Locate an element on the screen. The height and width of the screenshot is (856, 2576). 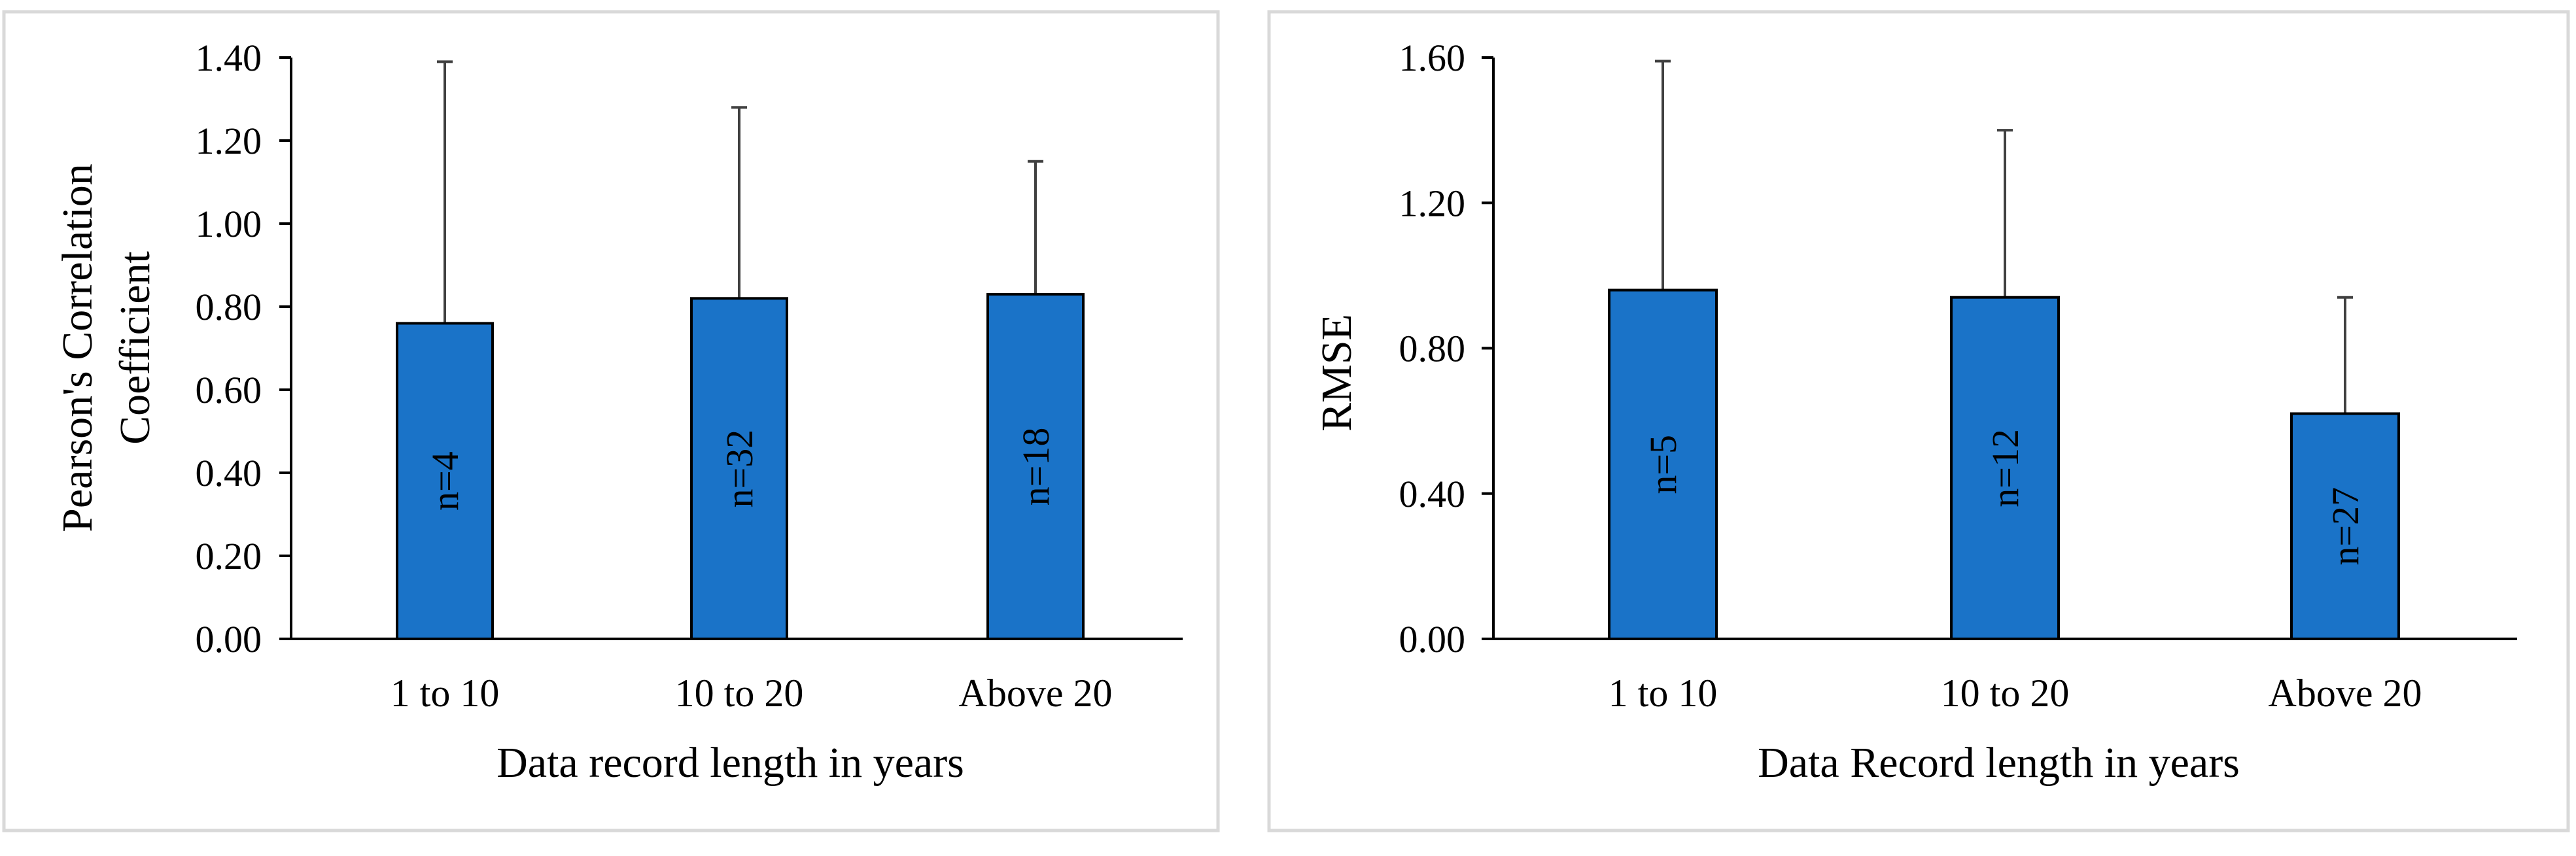
bar-count-label: n=18 is located at coordinates (1036, 467).